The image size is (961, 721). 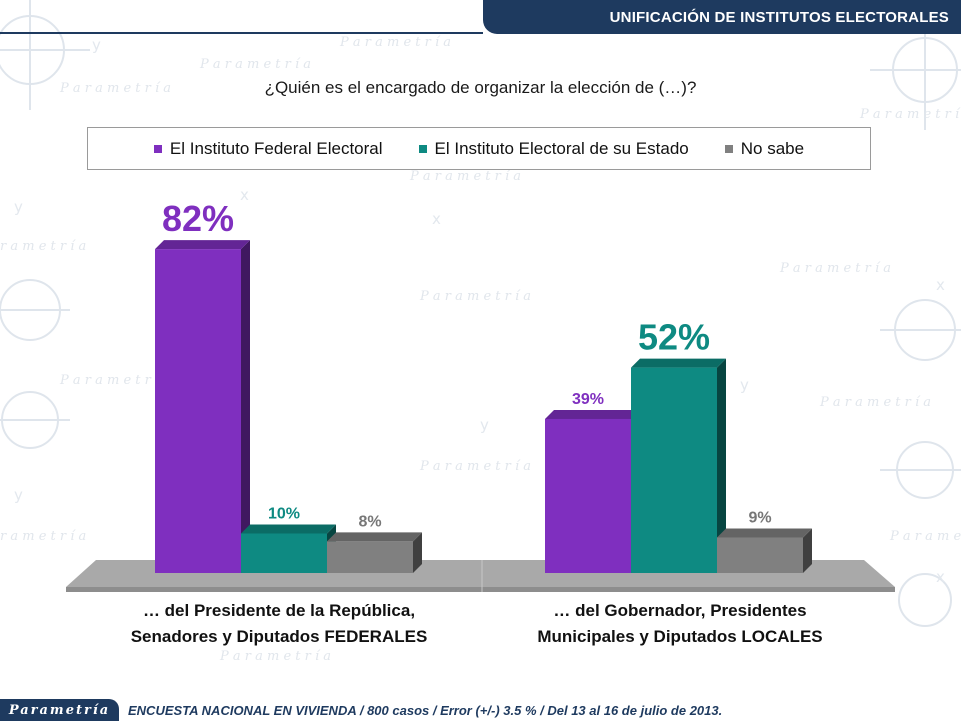 I want to click on legend-item-ife: El Instituto Federal Electoral, so click(x=268, y=148).